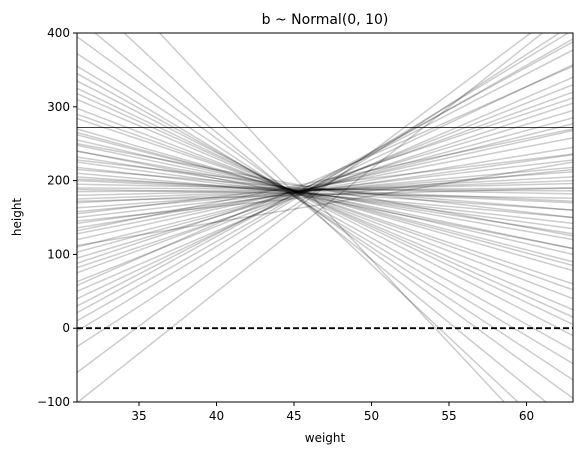 The image size is (583, 455). Describe the element at coordinates (58, 107) in the screenshot. I see `y-tick-label: 300` at that location.